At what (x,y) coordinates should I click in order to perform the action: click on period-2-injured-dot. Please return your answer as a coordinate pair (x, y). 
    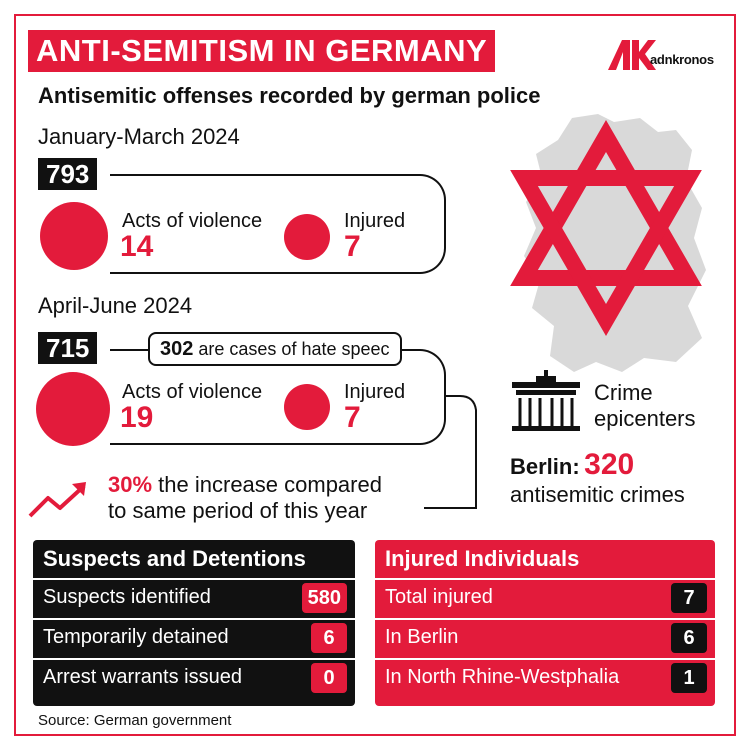
    Looking at the image, I should click on (307, 407).